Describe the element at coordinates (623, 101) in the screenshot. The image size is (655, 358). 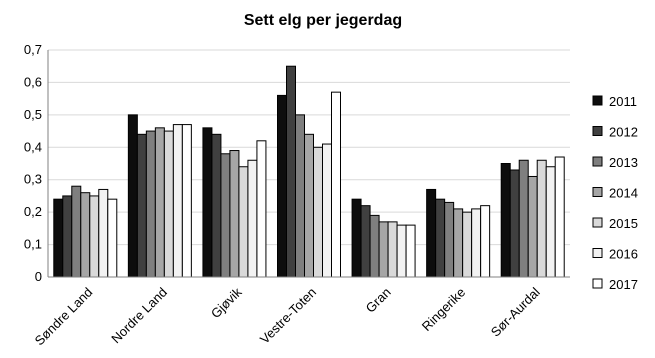
I see `legend-label: 2011` at that location.